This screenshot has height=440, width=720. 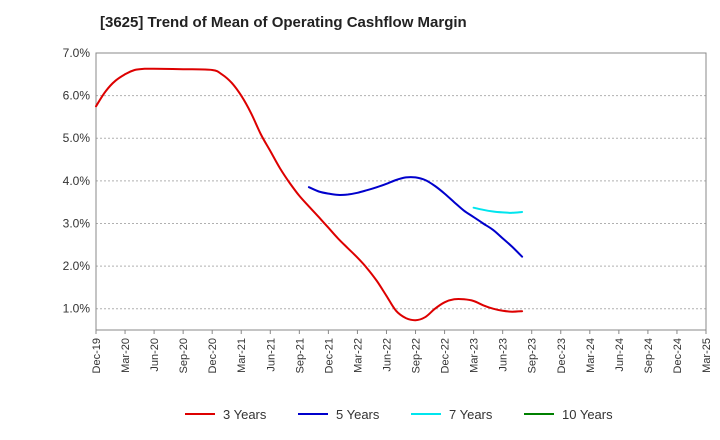 I want to click on legend-label-7-years: 7 Years, so click(x=471, y=414).